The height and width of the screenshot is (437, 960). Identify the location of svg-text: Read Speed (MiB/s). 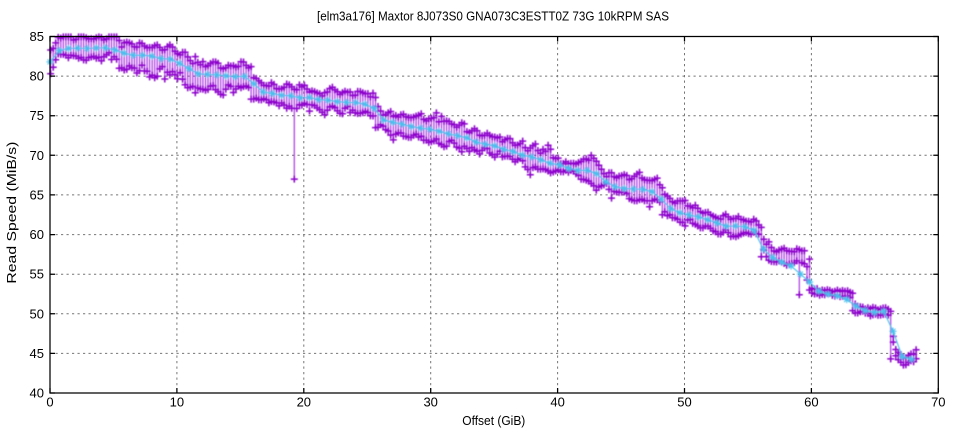
(11, 213).